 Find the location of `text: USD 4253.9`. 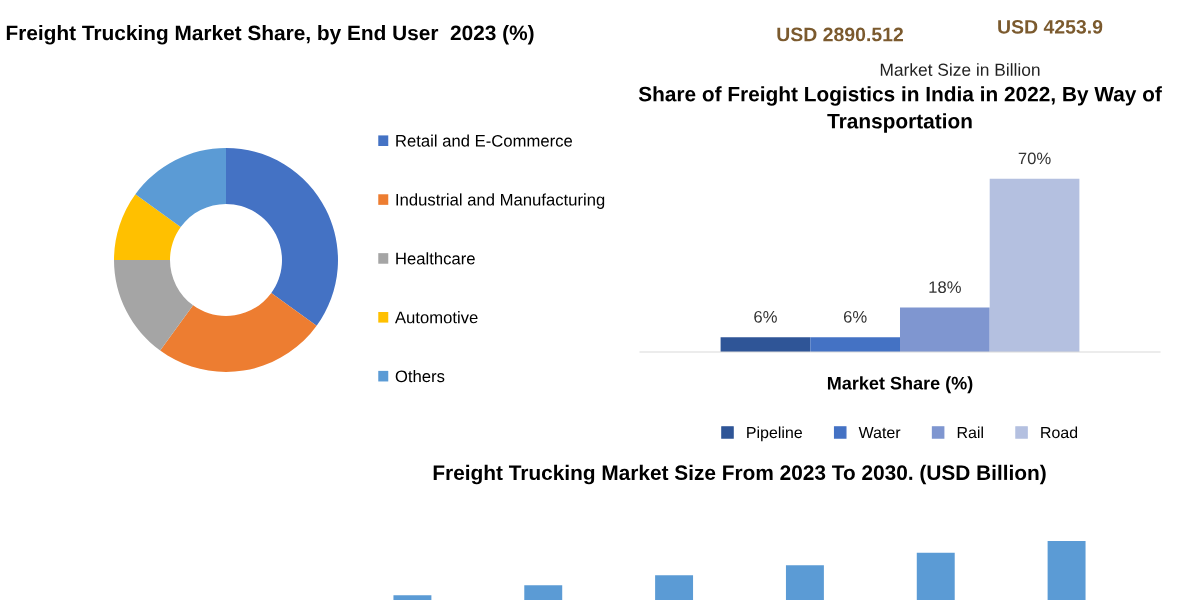

text: USD 4253.9 is located at coordinates (1050, 26).